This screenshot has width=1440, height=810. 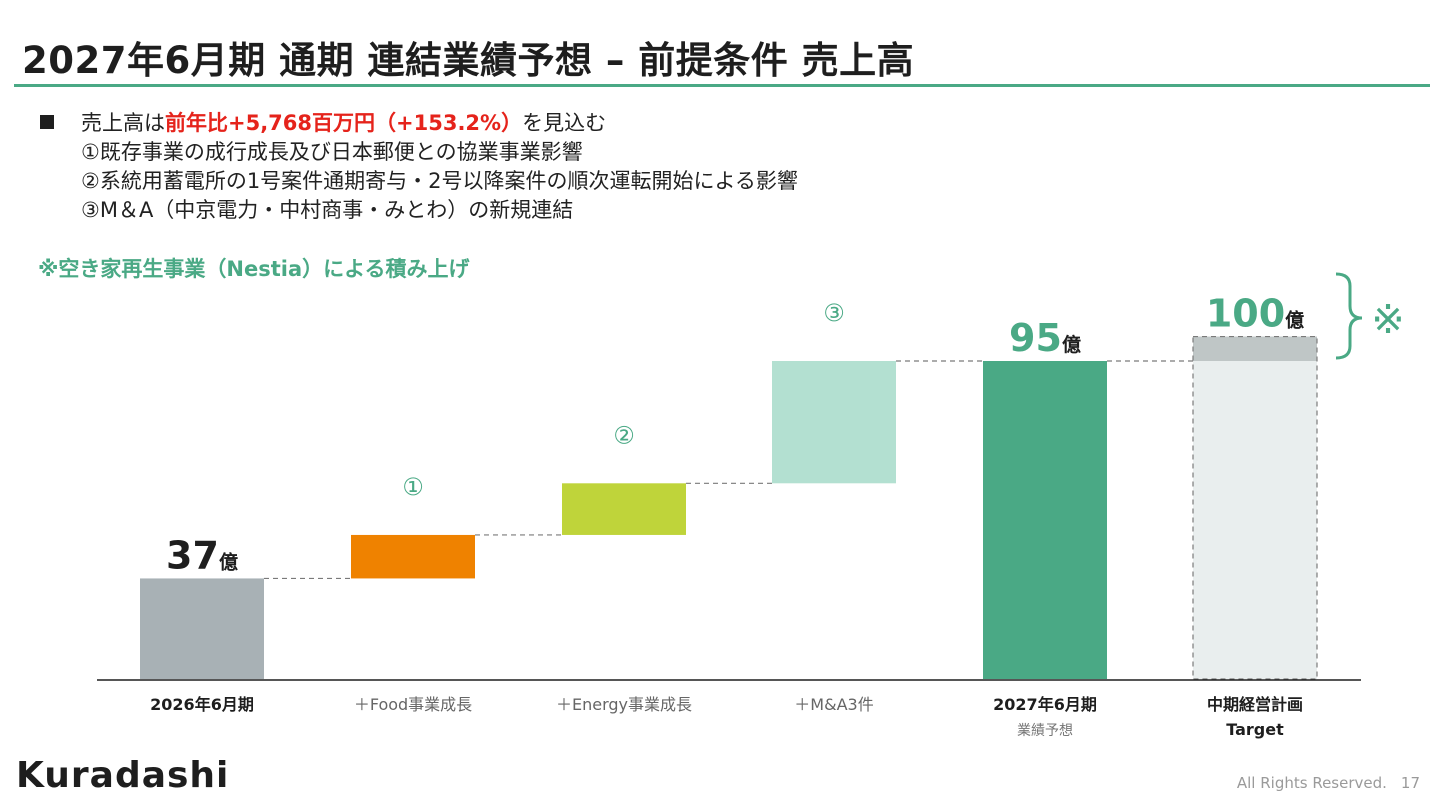 I want to click on x-tick-label: ＋M&A3件, so click(x=833, y=704).